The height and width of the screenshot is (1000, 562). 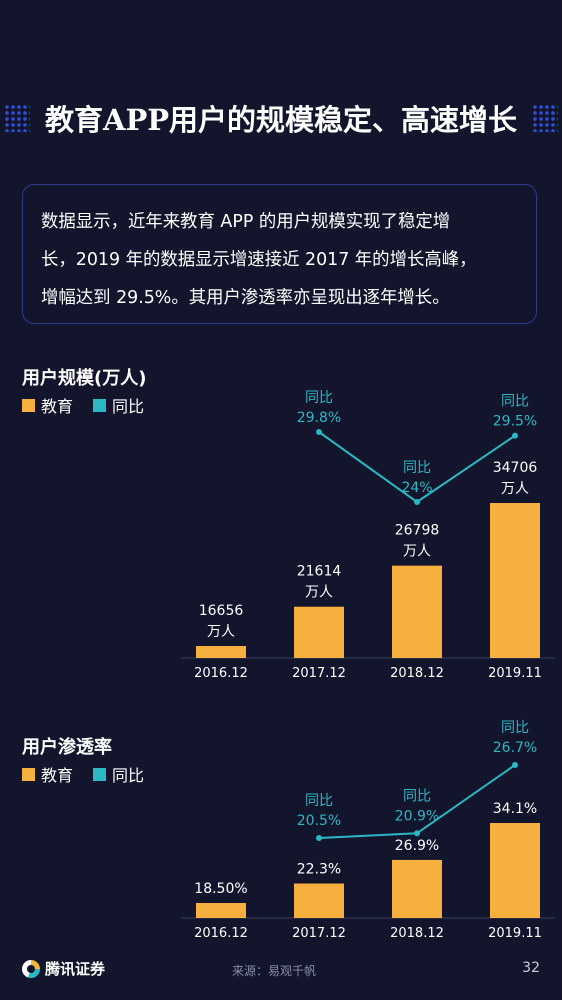 What do you see at coordinates (417, 806) in the screenshot?
I see `yoy-value-label: 同比 20.9%` at bounding box center [417, 806].